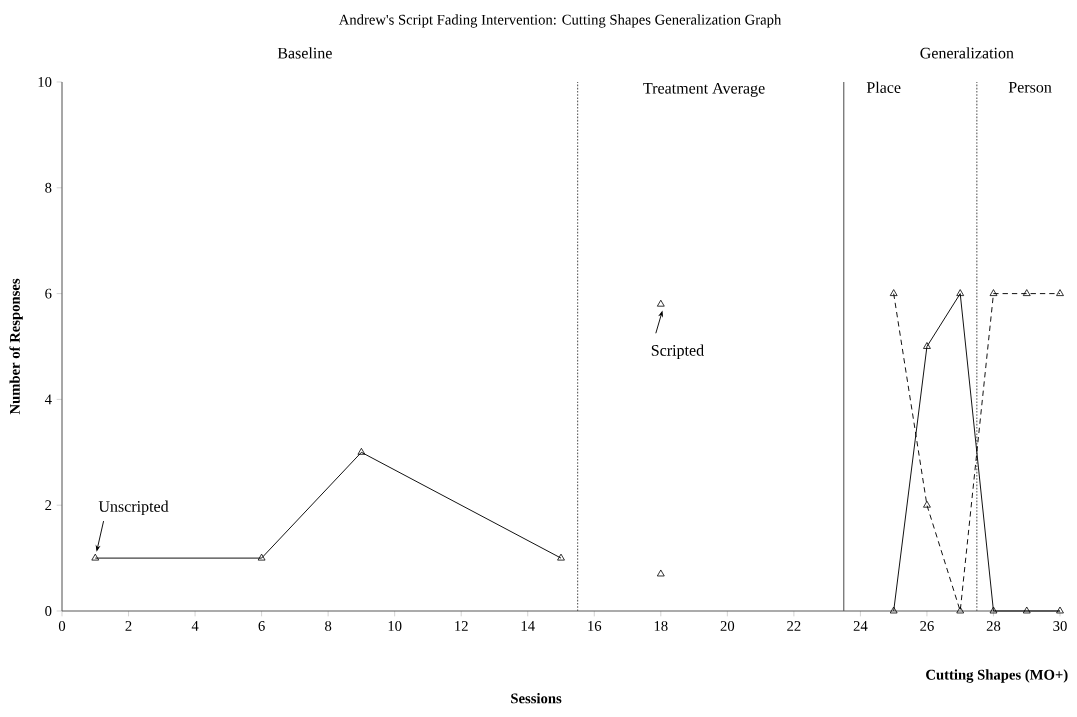  Describe the element at coordinates (128, 626) in the screenshot. I see `x-tick-label: 2` at that location.